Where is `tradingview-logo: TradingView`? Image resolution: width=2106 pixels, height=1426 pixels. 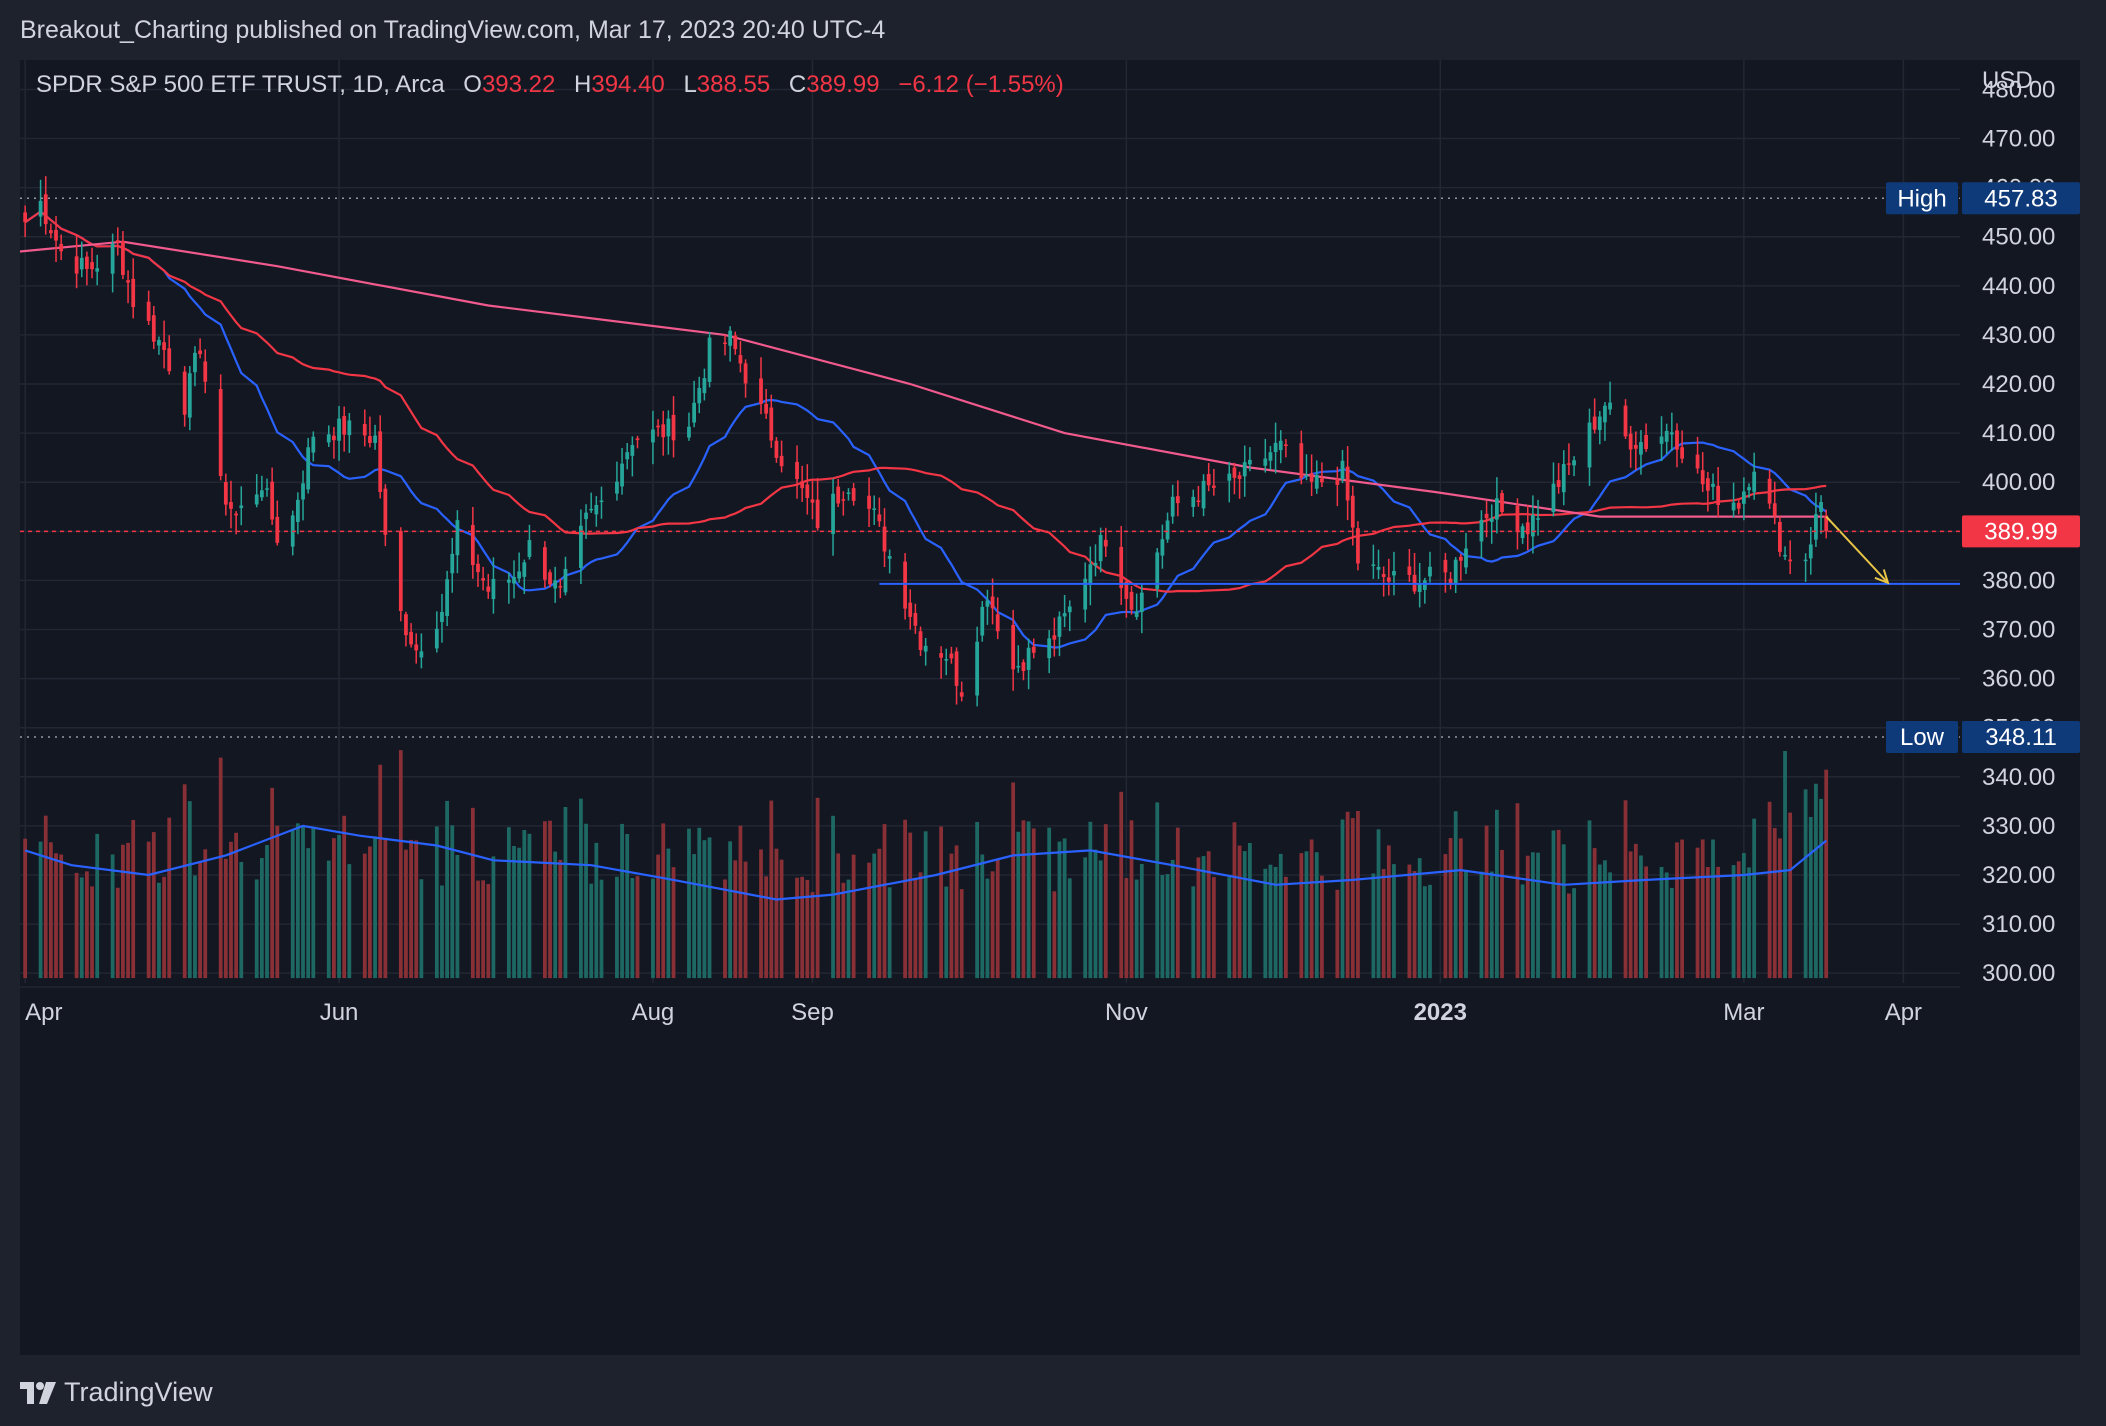
tradingview-logo: TradingView is located at coordinates (116, 1392).